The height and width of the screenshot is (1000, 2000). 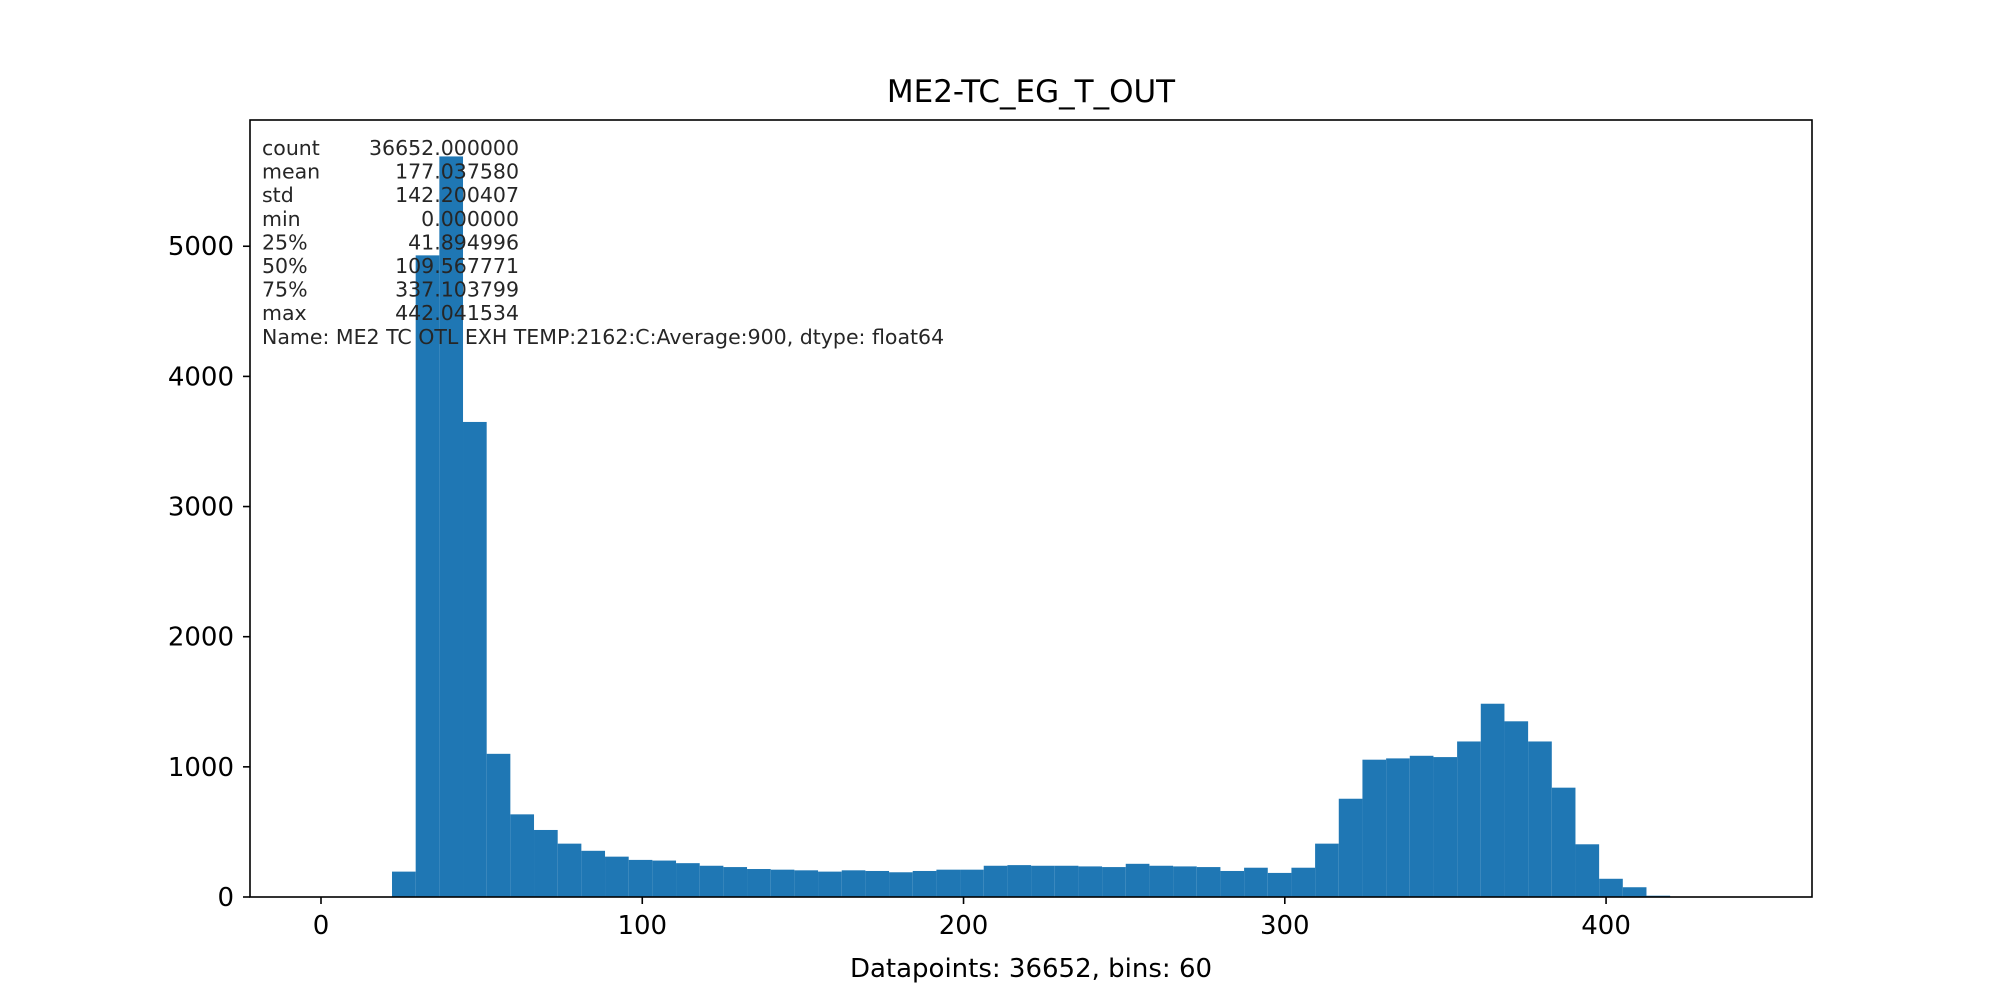 I want to click on chart-title: ME2-TC_EG_T_OUT, so click(x=1031, y=92).